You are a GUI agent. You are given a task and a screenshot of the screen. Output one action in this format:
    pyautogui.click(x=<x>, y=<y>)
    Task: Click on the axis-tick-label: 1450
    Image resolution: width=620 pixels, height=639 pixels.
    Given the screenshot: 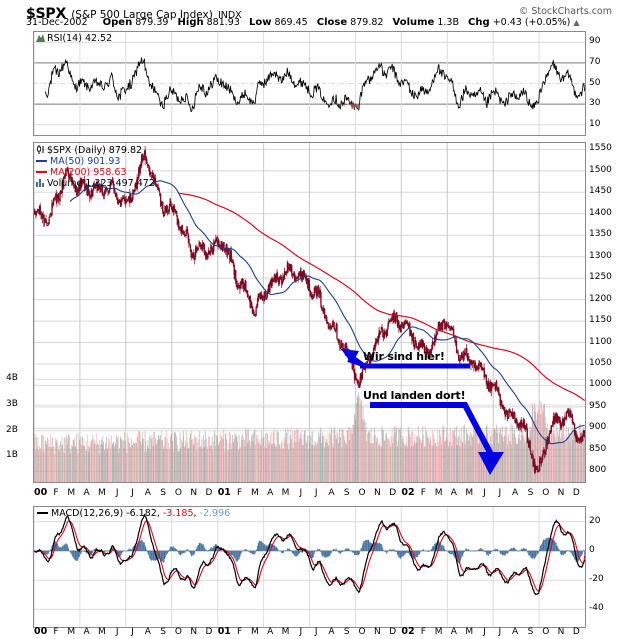 What is the action you would take?
    pyautogui.click(x=600, y=191)
    